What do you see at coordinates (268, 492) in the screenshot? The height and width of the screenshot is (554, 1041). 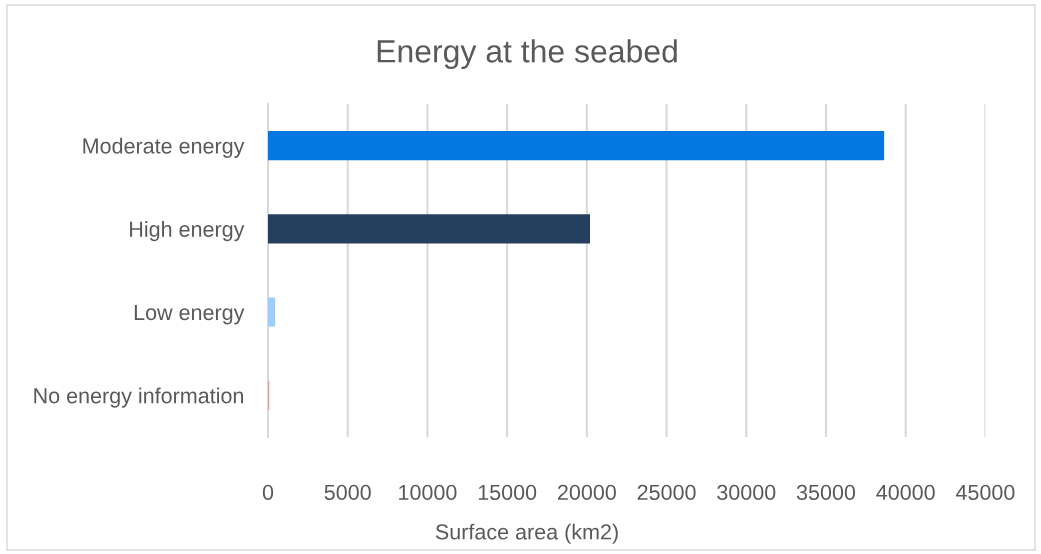 I see `x-tick-label: 0` at bounding box center [268, 492].